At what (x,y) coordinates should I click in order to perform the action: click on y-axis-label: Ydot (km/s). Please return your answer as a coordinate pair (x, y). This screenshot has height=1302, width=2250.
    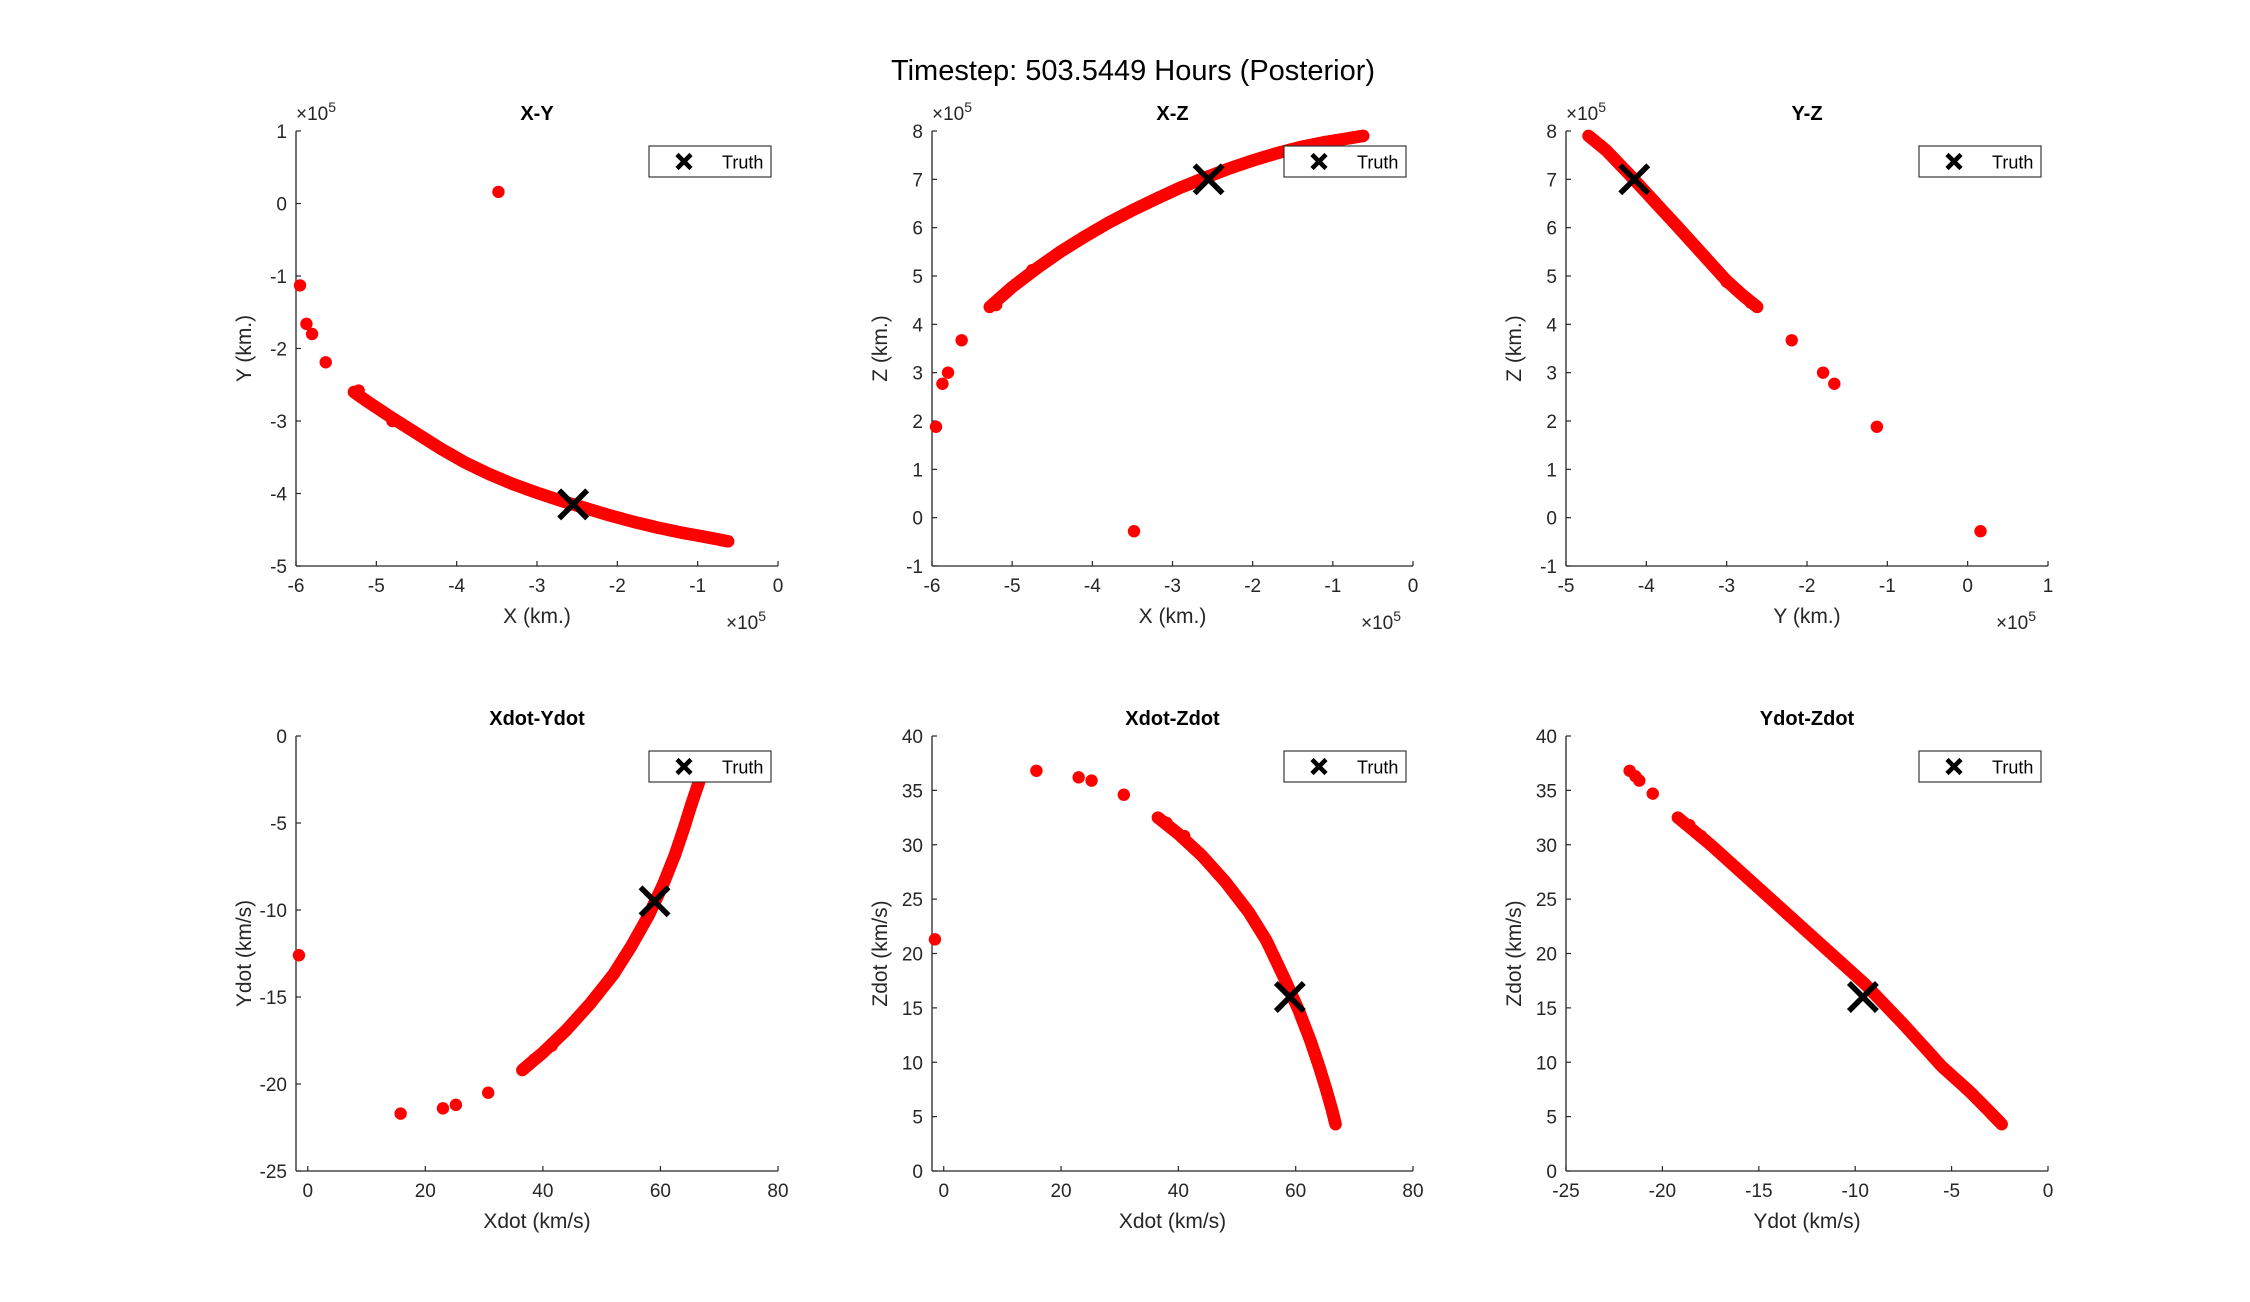
    Looking at the image, I should click on (244, 953).